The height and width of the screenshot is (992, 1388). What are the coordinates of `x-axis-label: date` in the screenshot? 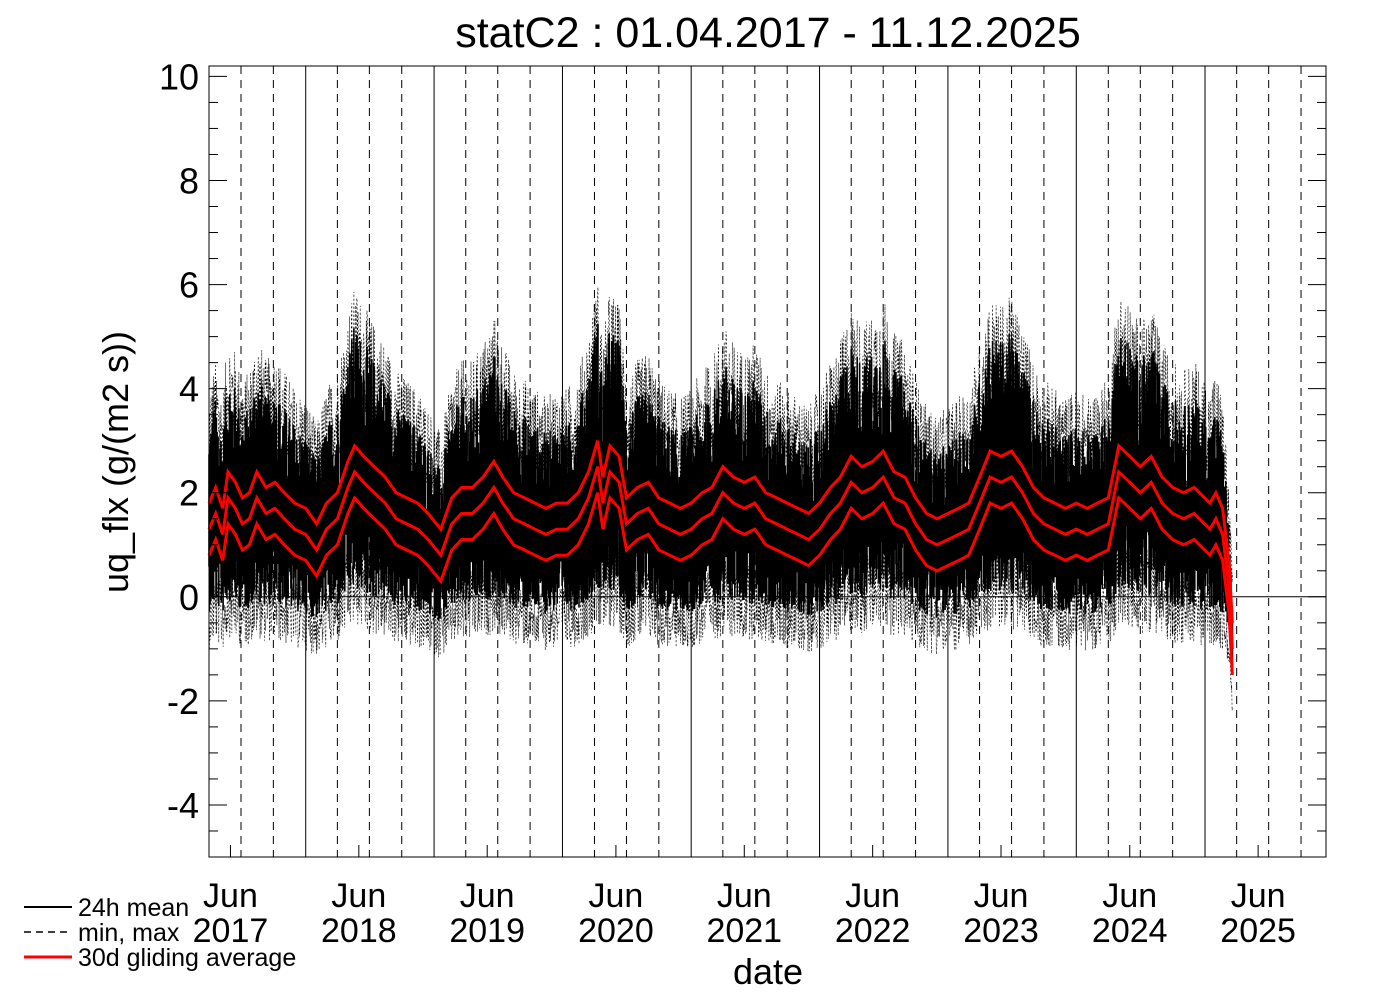 It's located at (768, 971).